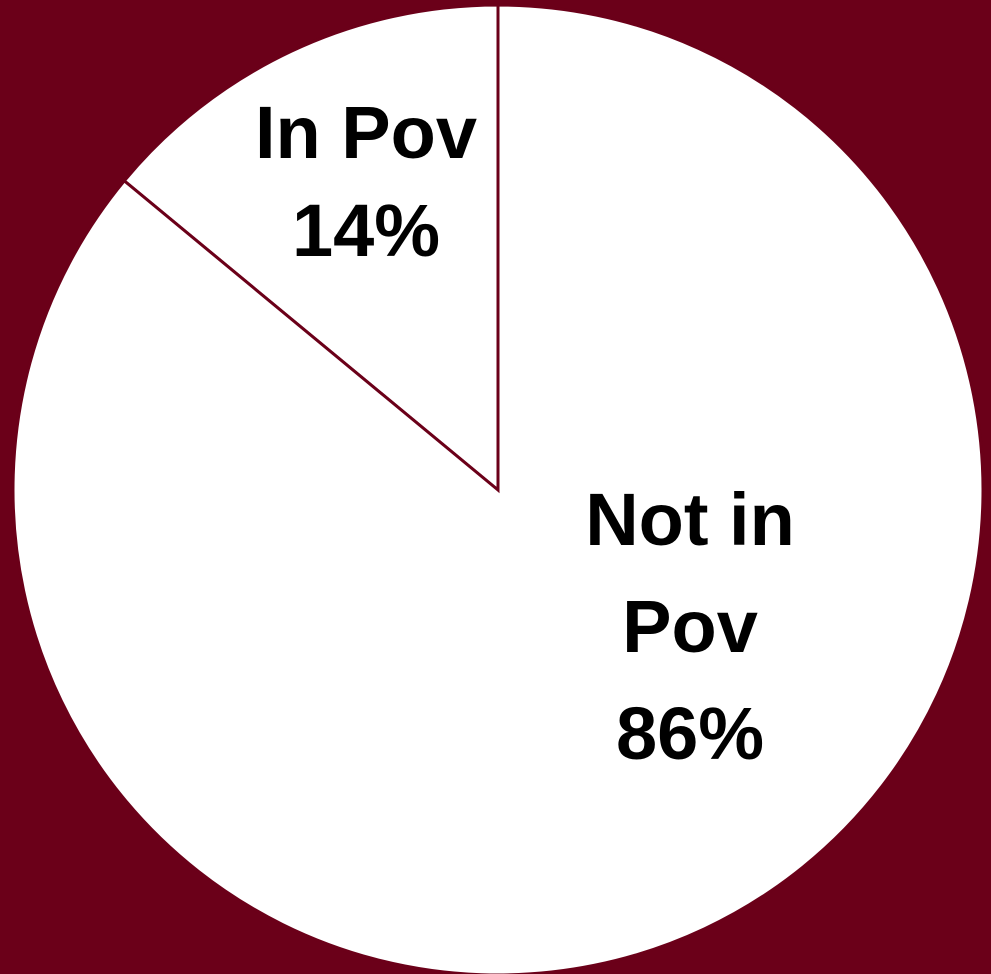 This screenshot has width=991, height=974. What do you see at coordinates (690, 733) in the screenshot?
I see `slice-label-line: 86%` at bounding box center [690, 733].